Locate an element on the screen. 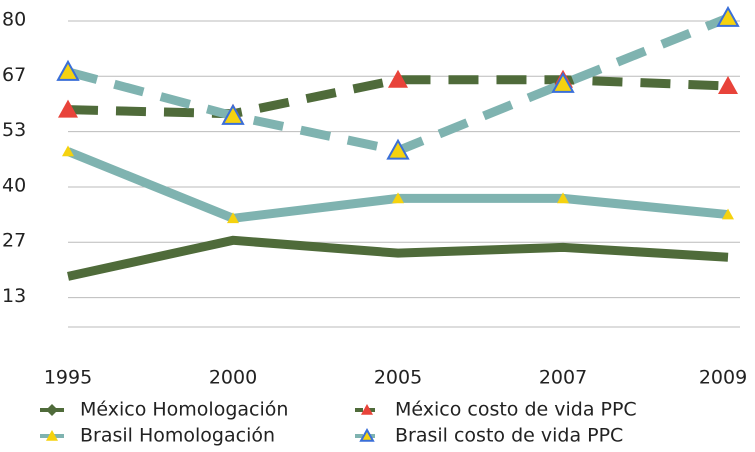  legend-label: México Homologación is located at coordinates (184, 410).